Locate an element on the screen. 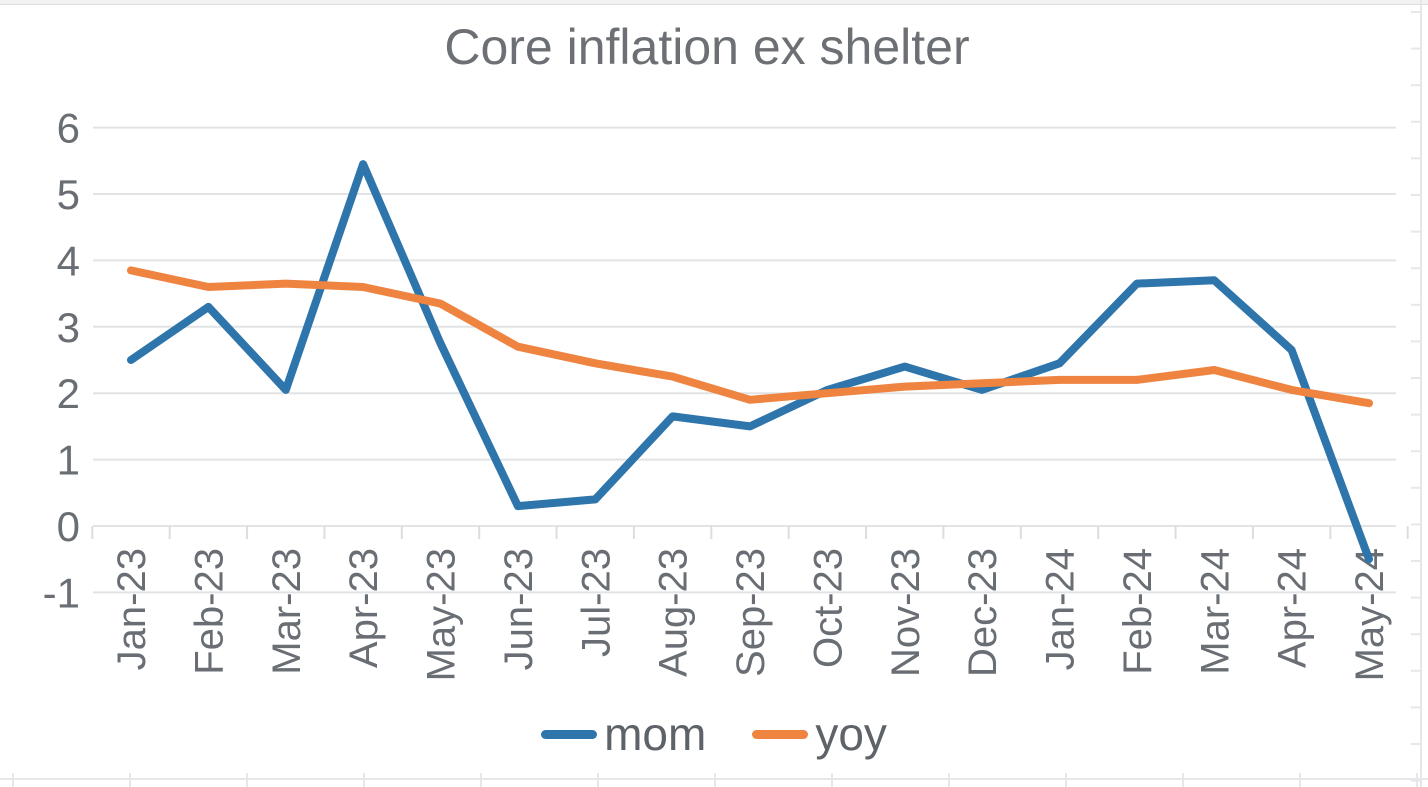 The width and height of the screenshot is (1428, 787). x-tick-label-Dec-23: Dec-23 is located at coordinates (983, 612).